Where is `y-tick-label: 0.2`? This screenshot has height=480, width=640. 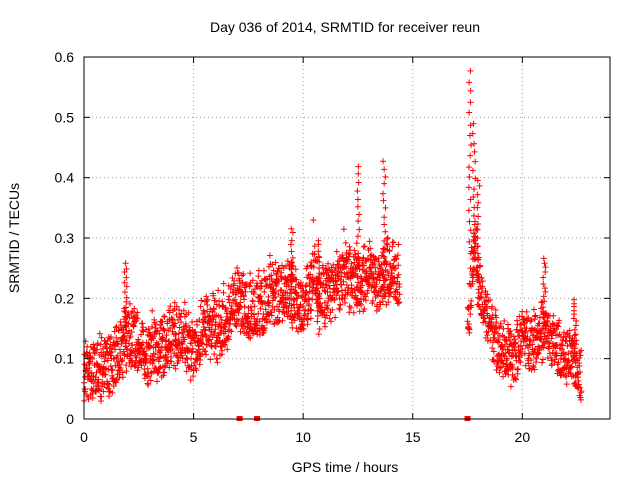 y-tick-label: 0.2 is located at coordinates (65, 298).